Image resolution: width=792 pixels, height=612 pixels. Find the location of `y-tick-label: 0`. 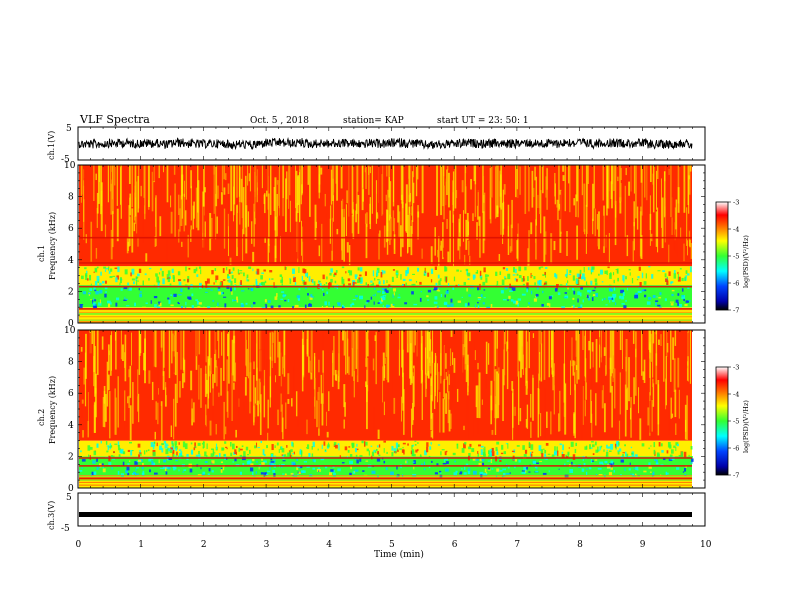

y-tick-label: 0 is located at coordinates (71, 489).